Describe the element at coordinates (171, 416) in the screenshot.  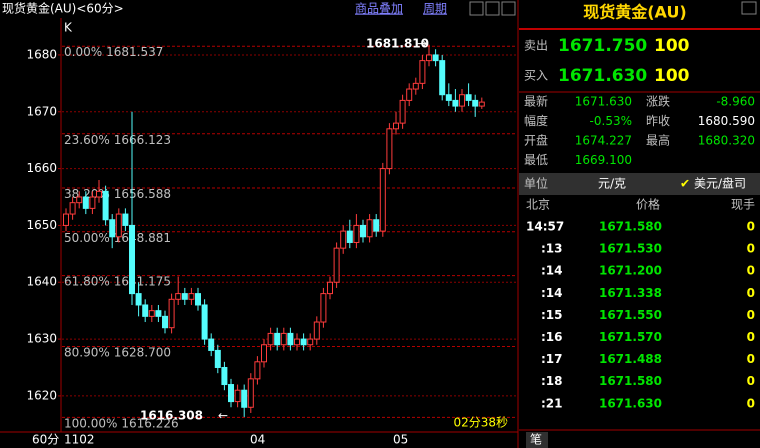
I see `low-label: 1616.308` at that location.